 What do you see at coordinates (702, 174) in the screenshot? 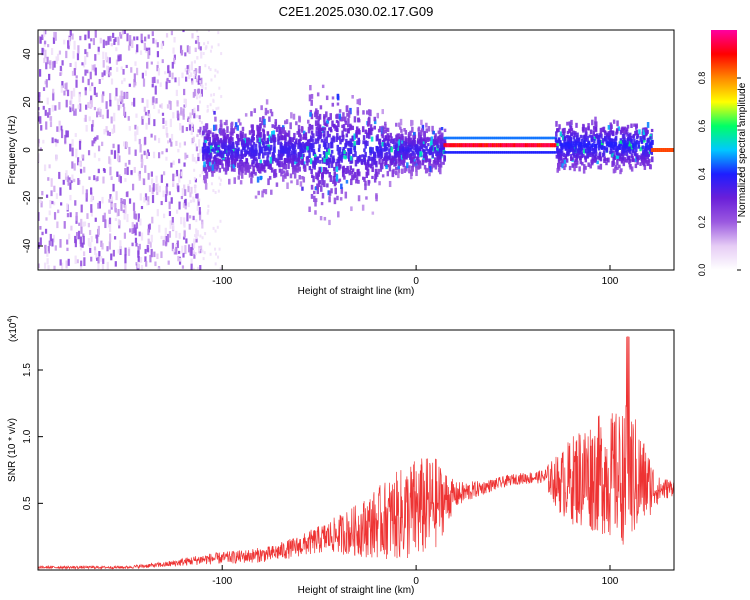
I see `colorbar-tick-label: 0.4` at bounding box center [702, 174].